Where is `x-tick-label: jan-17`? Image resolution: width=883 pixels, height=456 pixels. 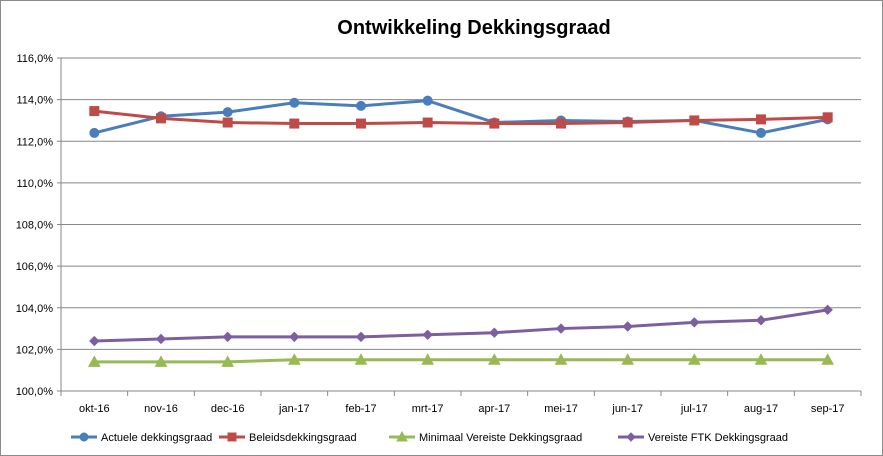
x-tick-label: jan-17 is located at coordinates (294, 409).